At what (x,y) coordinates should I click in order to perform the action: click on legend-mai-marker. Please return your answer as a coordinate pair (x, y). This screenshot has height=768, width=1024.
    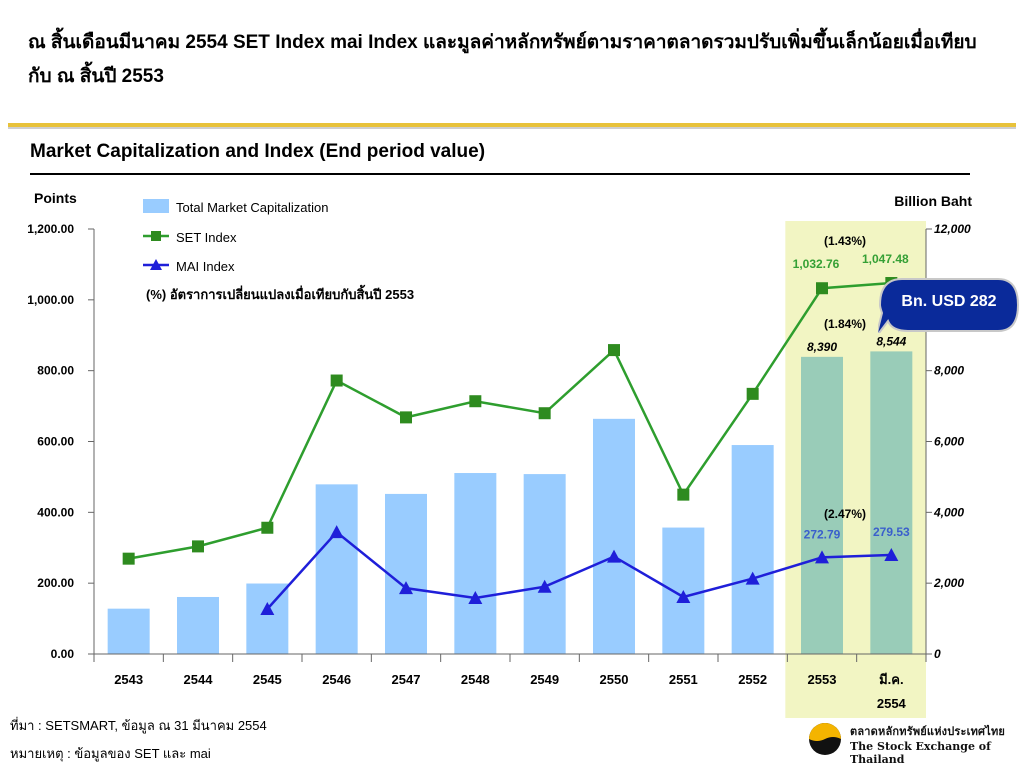
    Looking at the image, I should click on (156, 264).